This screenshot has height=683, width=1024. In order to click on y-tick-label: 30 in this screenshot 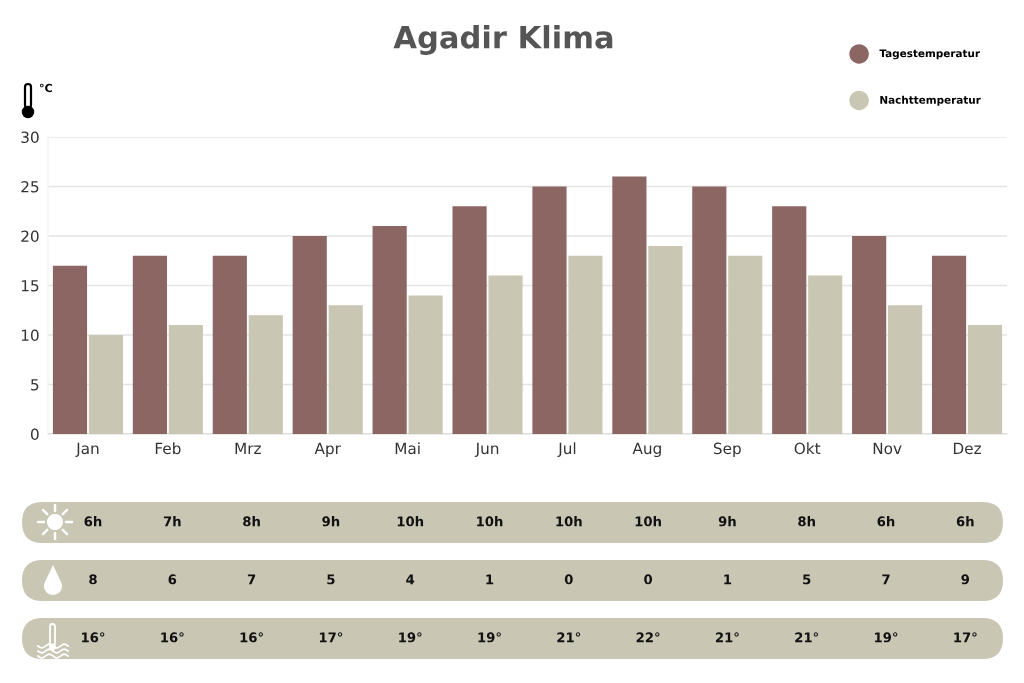, I will do `click(30, 137)`.